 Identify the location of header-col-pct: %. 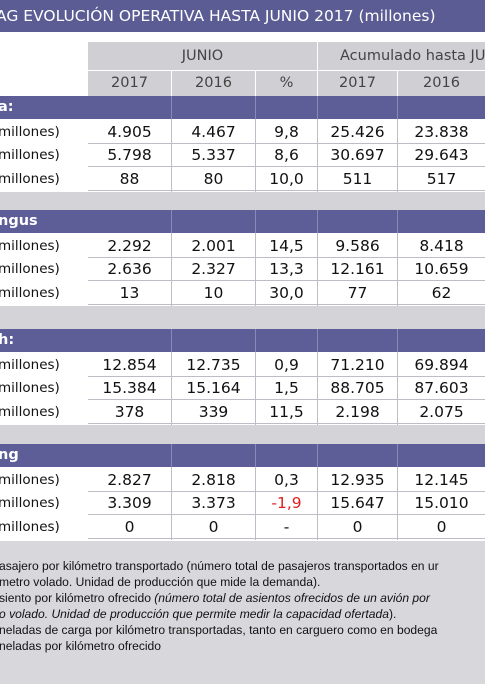
(286, 83).